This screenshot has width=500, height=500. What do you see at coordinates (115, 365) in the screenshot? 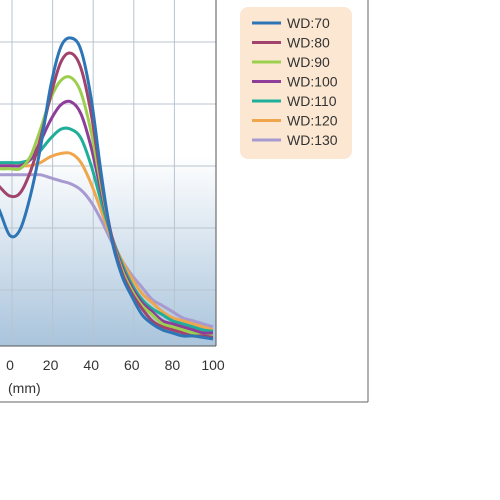
I see `x-tick-labels: 0 20 40 60 80 100` at bounding box center [115, 365].